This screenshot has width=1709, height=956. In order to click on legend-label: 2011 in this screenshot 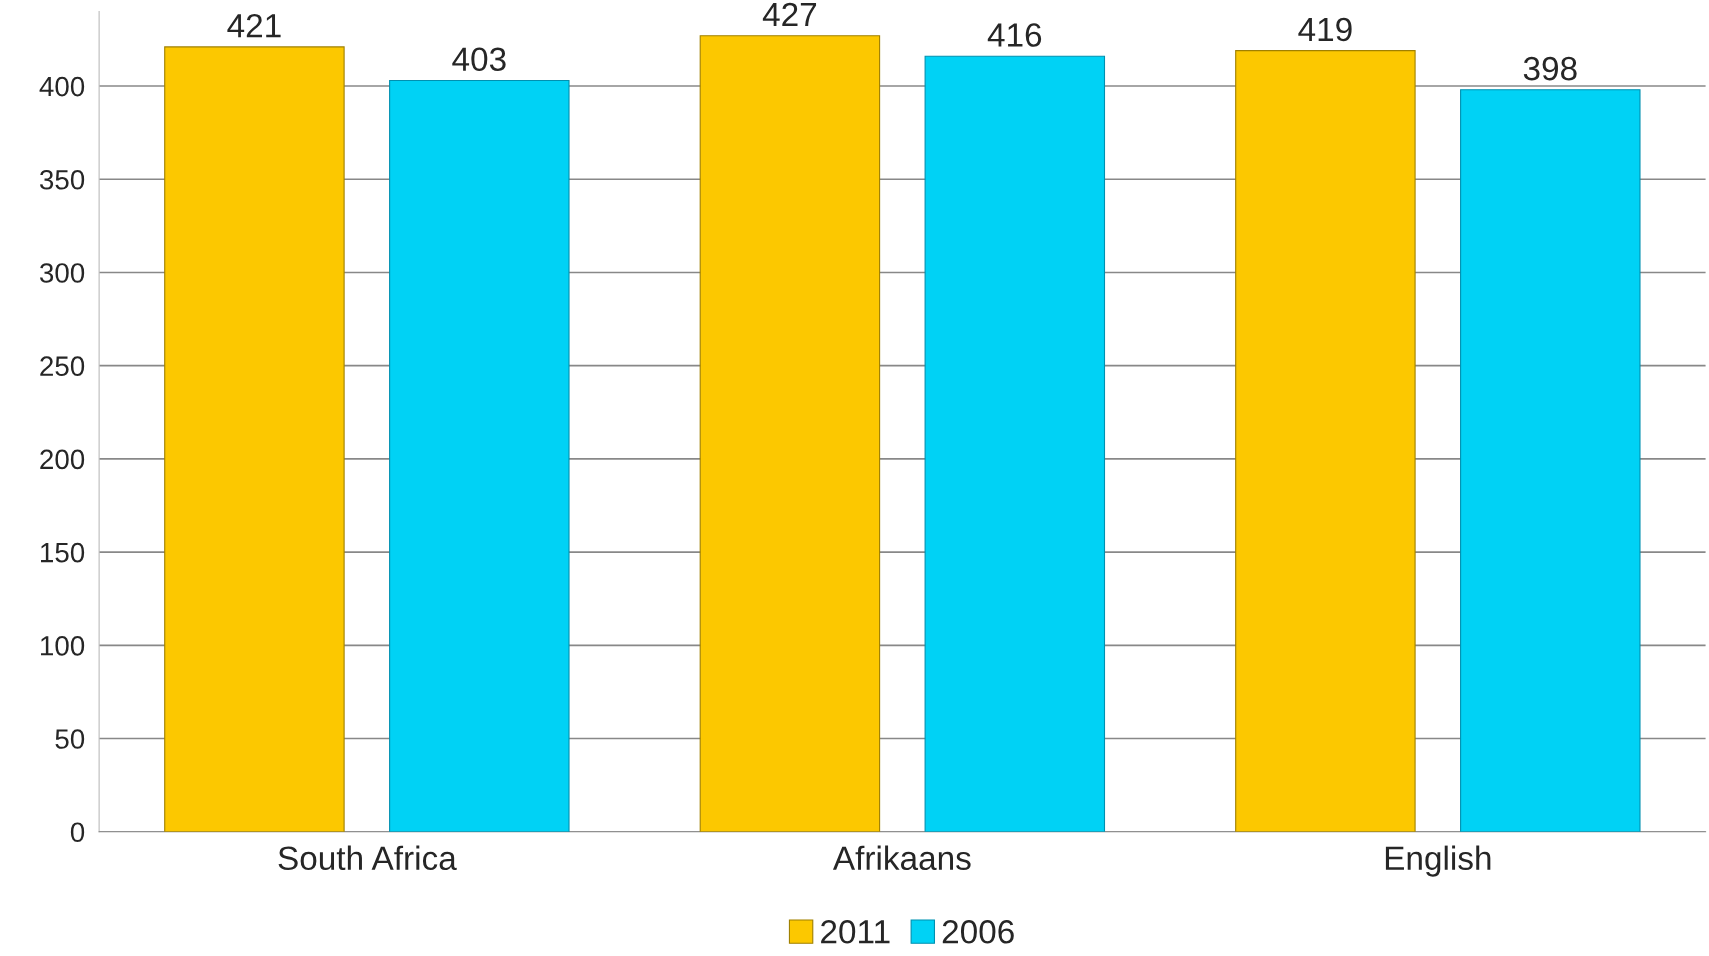, I will do `click(855, 932)`.